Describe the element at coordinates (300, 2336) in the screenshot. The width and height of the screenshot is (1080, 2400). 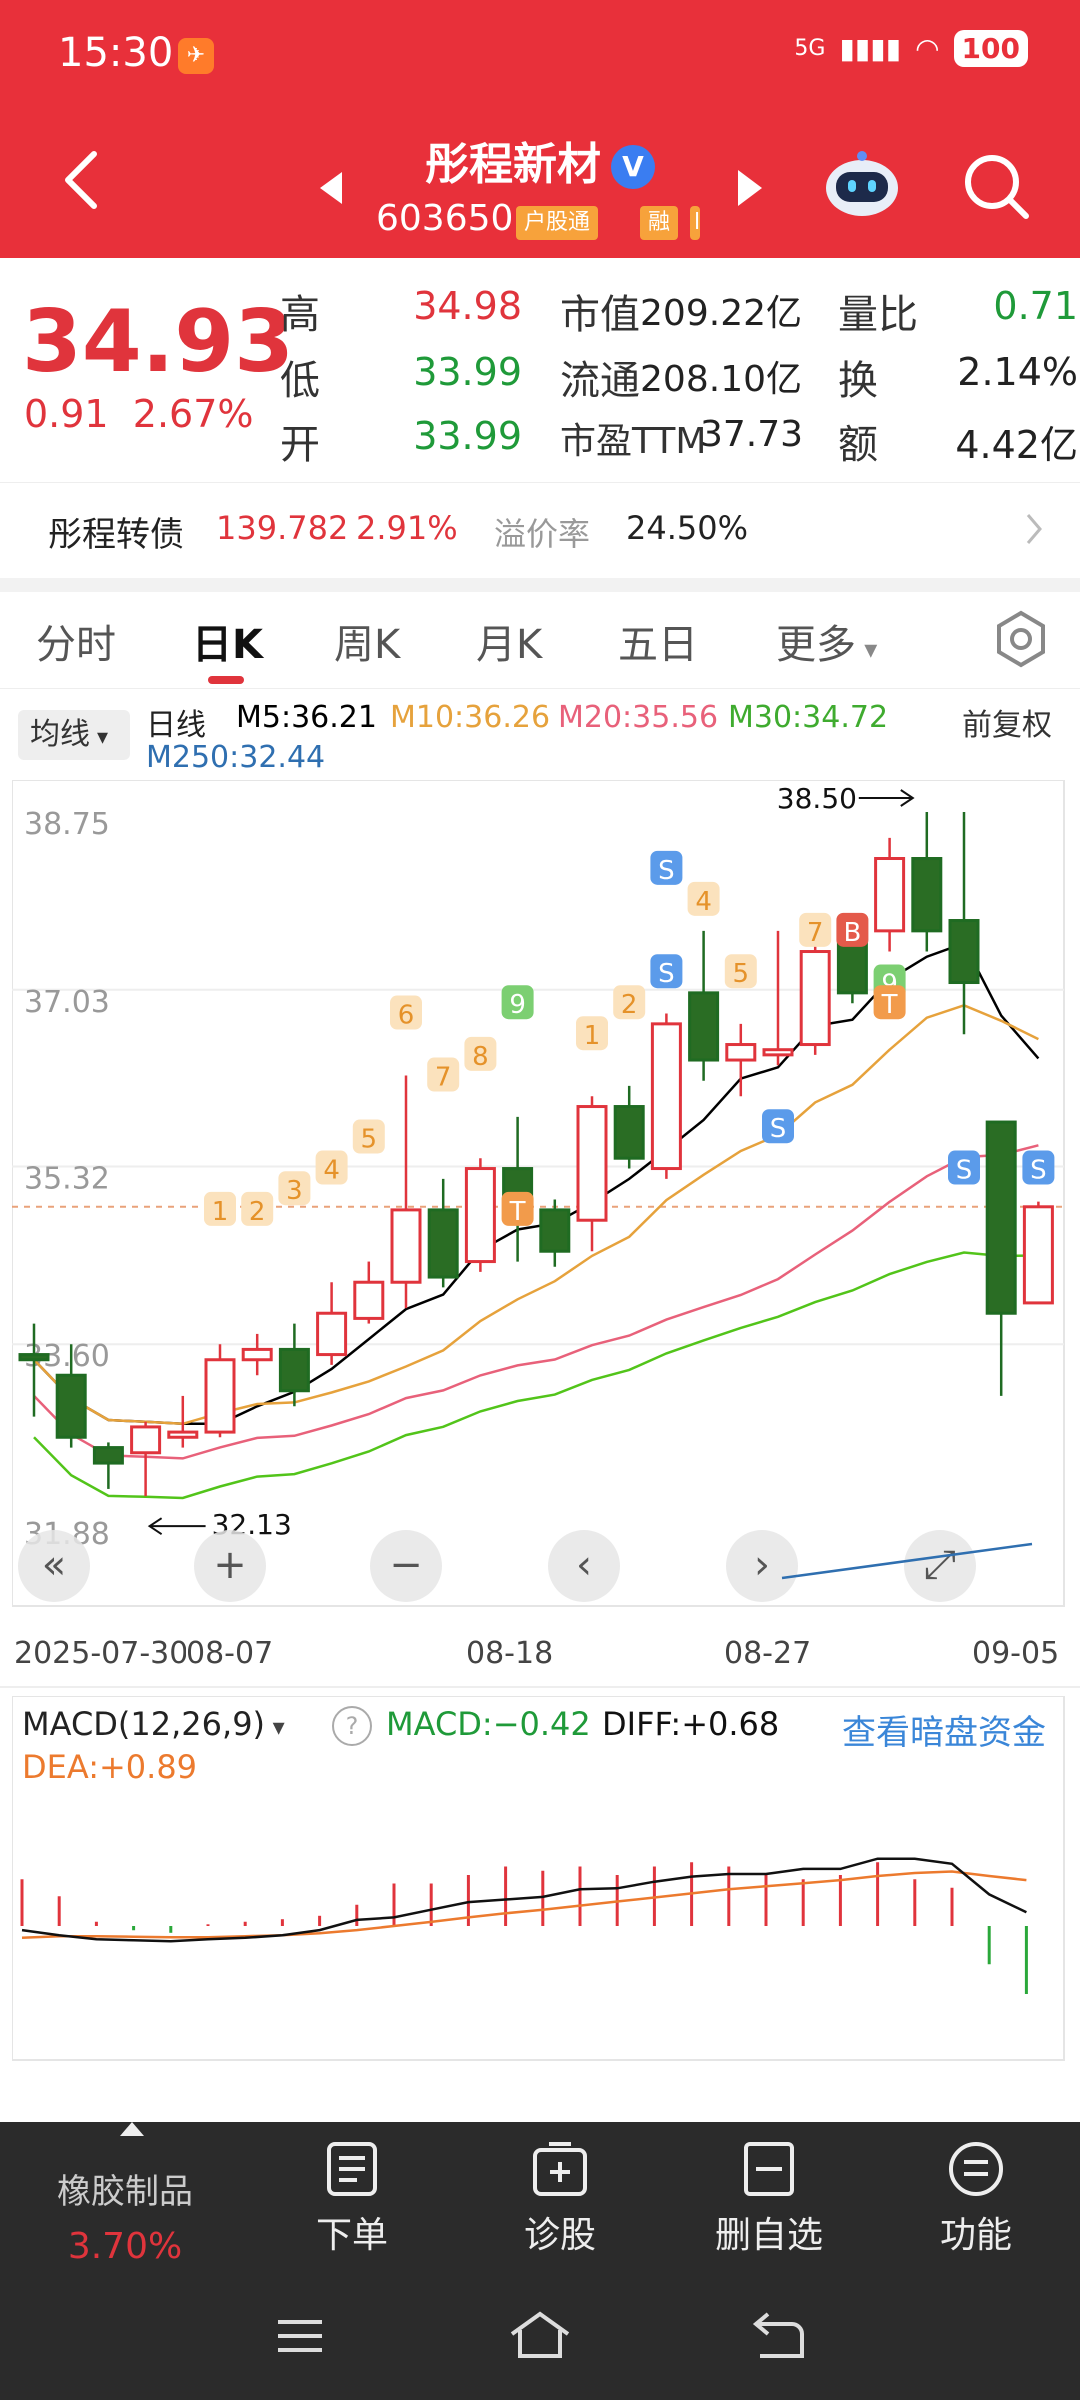
I see `recent-apps-icon` at that location.